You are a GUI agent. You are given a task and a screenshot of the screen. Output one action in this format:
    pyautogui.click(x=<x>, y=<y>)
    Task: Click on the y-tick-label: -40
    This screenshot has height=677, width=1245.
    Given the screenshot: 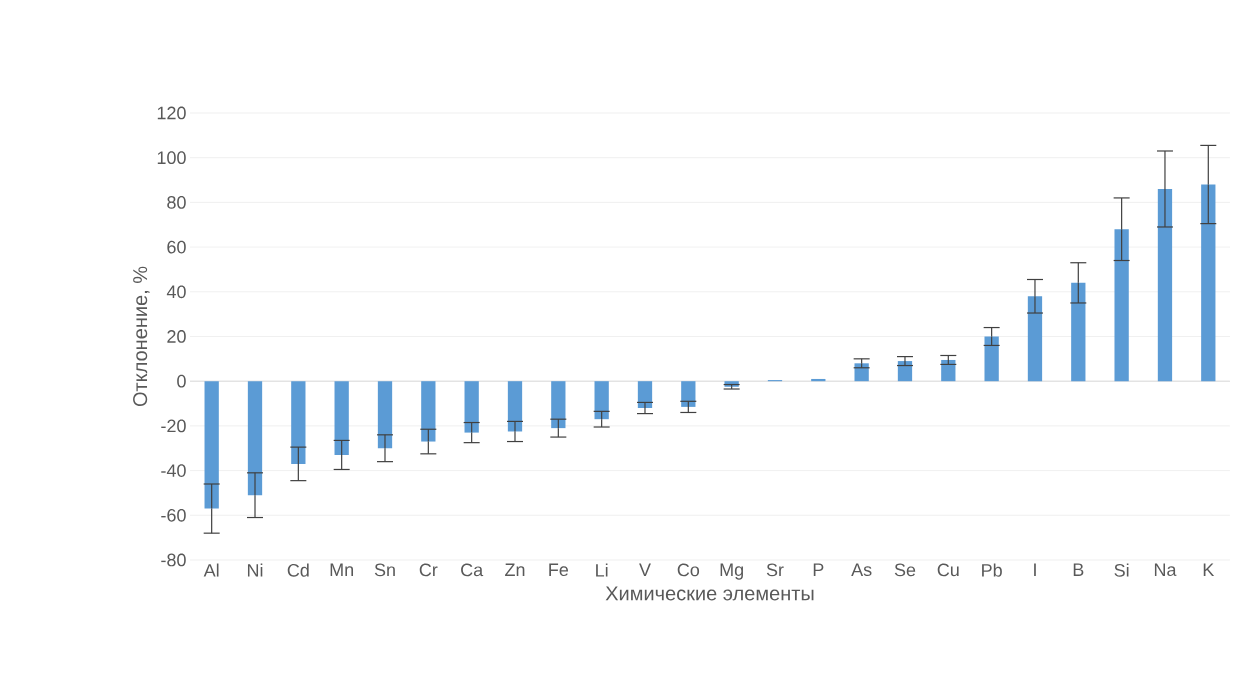 What is the action you would take?
    pyautogui.click(x=173, y=470)
    